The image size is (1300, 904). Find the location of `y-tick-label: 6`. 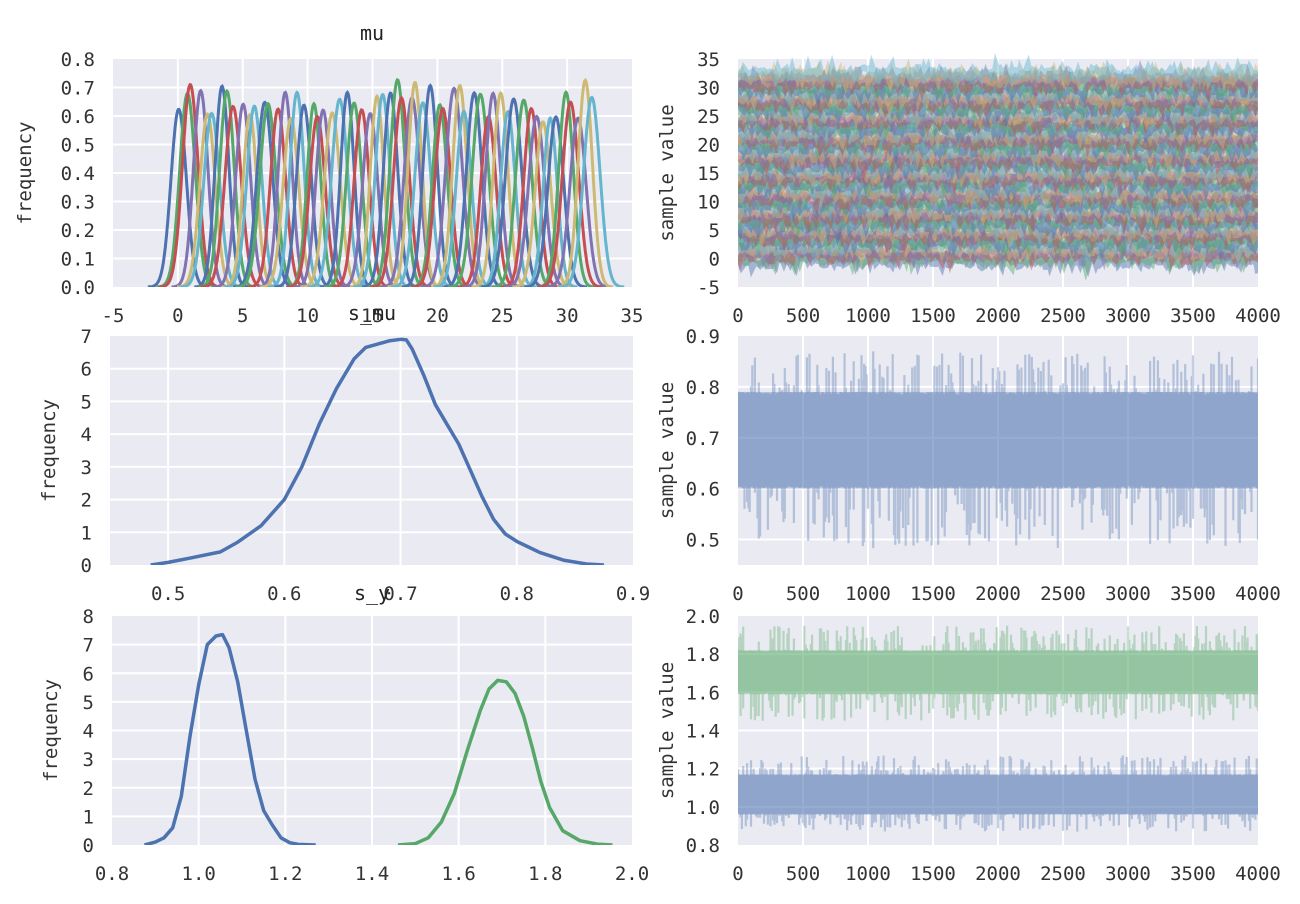

y-tick-label: 6 is located at coordinates (86, 370).